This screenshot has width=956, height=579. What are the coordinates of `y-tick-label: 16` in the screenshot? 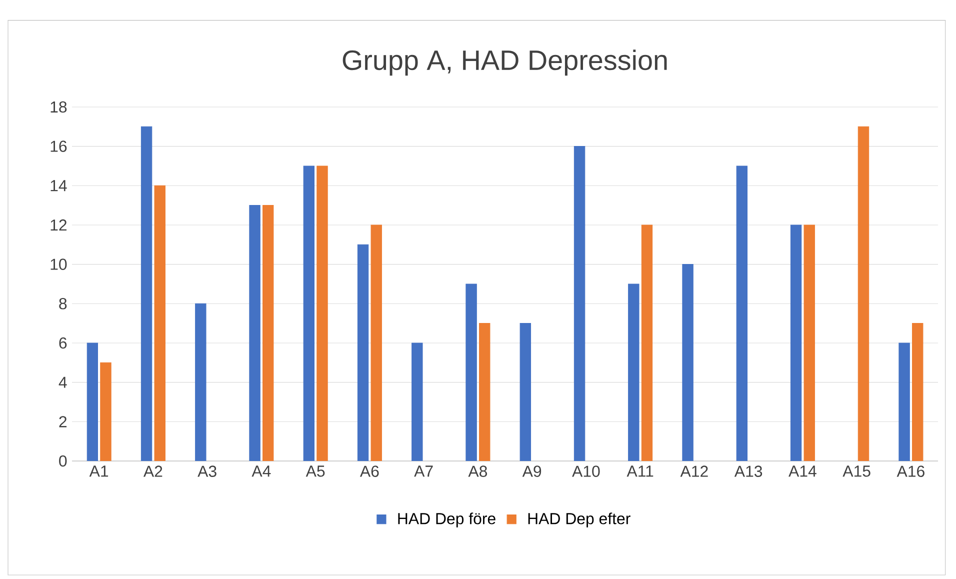 It's located at (58, 146).